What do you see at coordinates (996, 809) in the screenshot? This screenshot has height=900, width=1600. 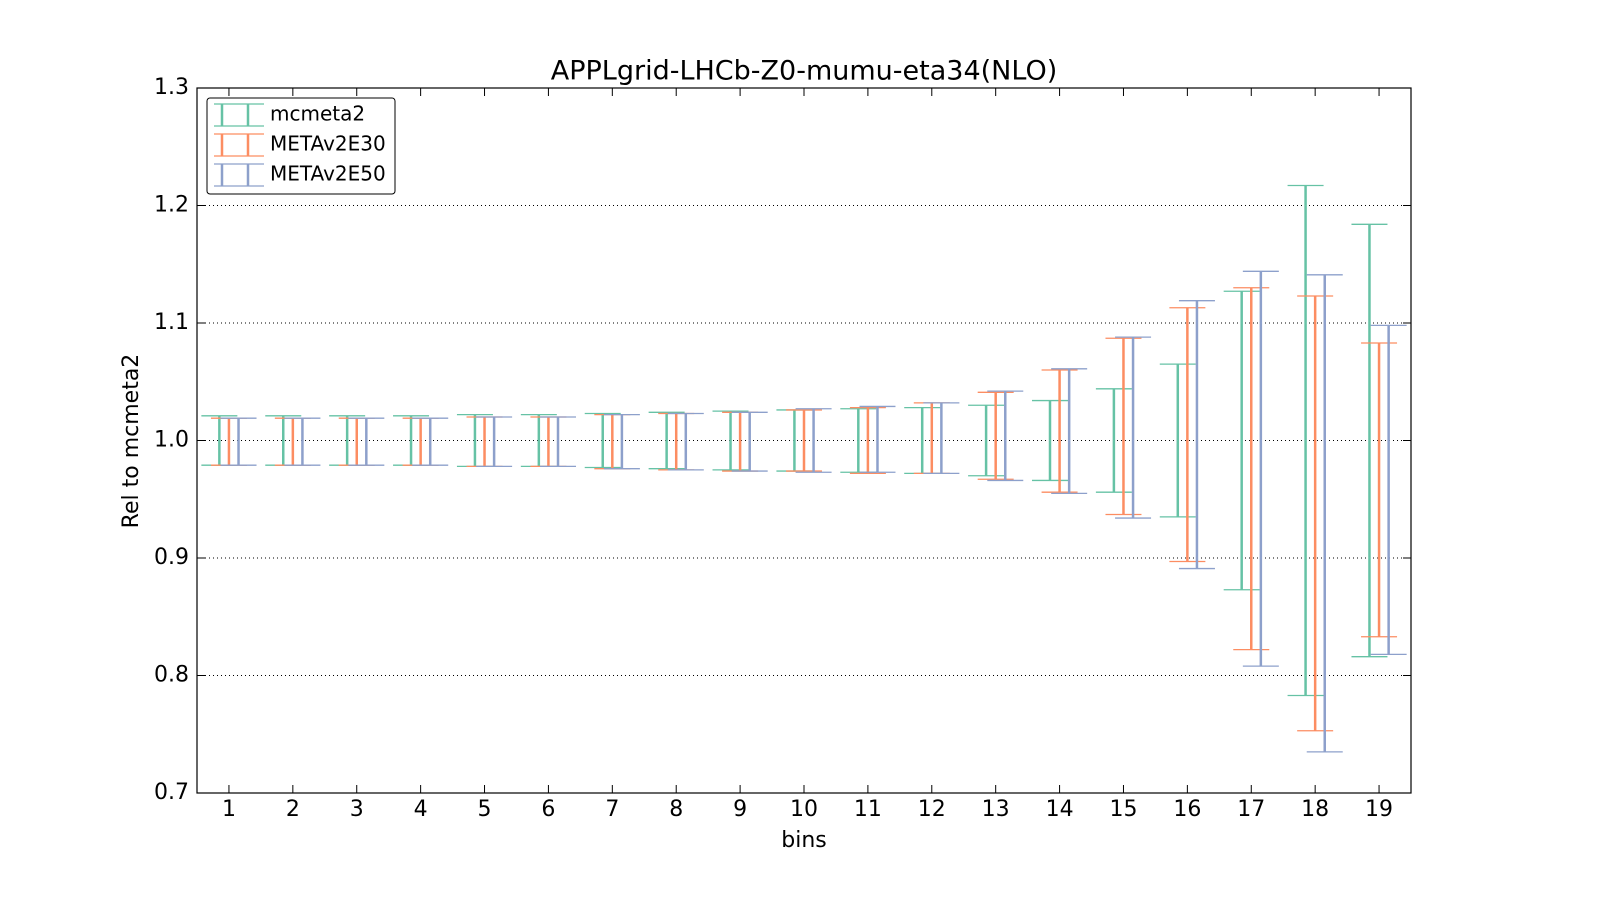 I see `x-tick-label: 13` at bounding box center [996, 809].